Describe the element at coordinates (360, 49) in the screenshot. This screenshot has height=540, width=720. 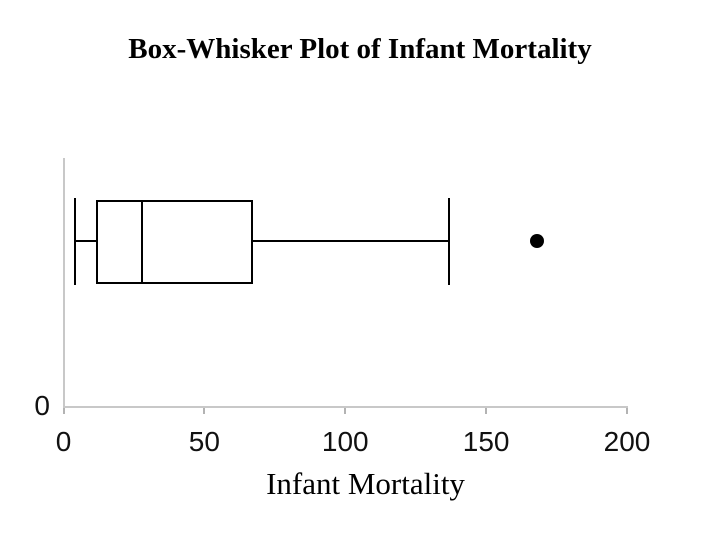
I see `chart-title: Box-Whisker Plot of Infant Mortality` at that location.